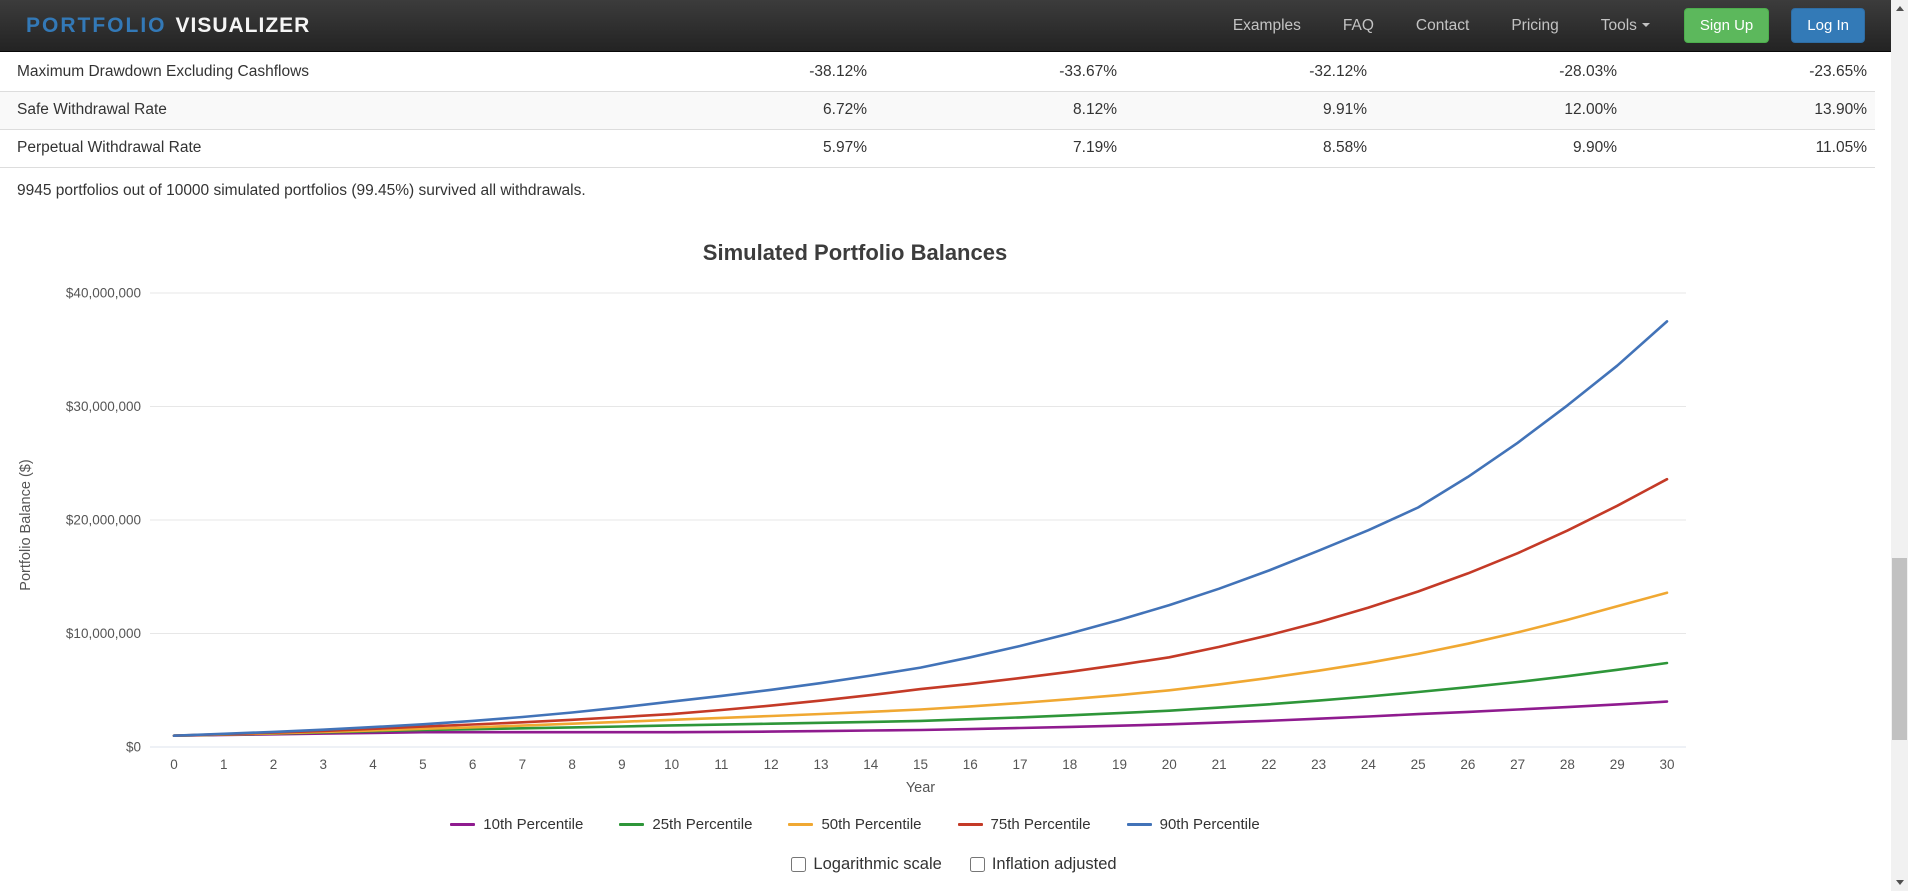  Describe the element at coordinates (1750, 72) in the screenshot. I see `metric-value: -23.65%` at that location.